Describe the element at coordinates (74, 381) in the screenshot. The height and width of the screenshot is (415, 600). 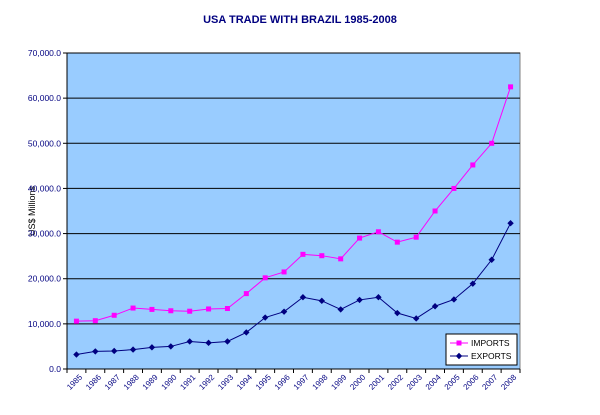
I see `x-tick-label: 1985` at that location.